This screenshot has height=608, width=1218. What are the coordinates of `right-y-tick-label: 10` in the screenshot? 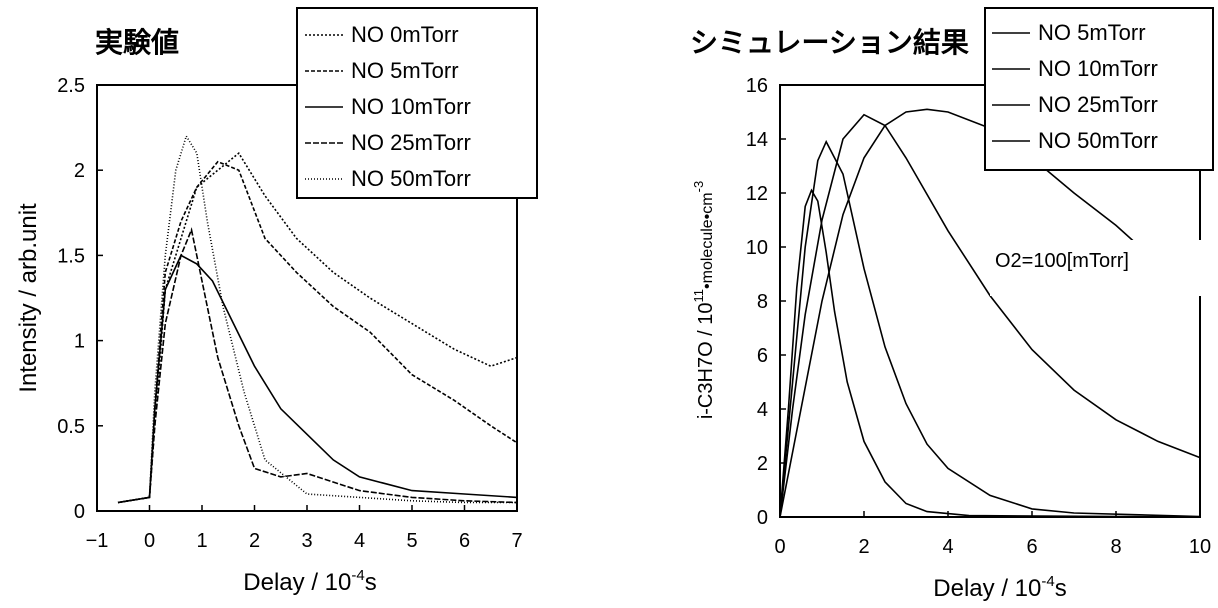 It's located at (757, 248).